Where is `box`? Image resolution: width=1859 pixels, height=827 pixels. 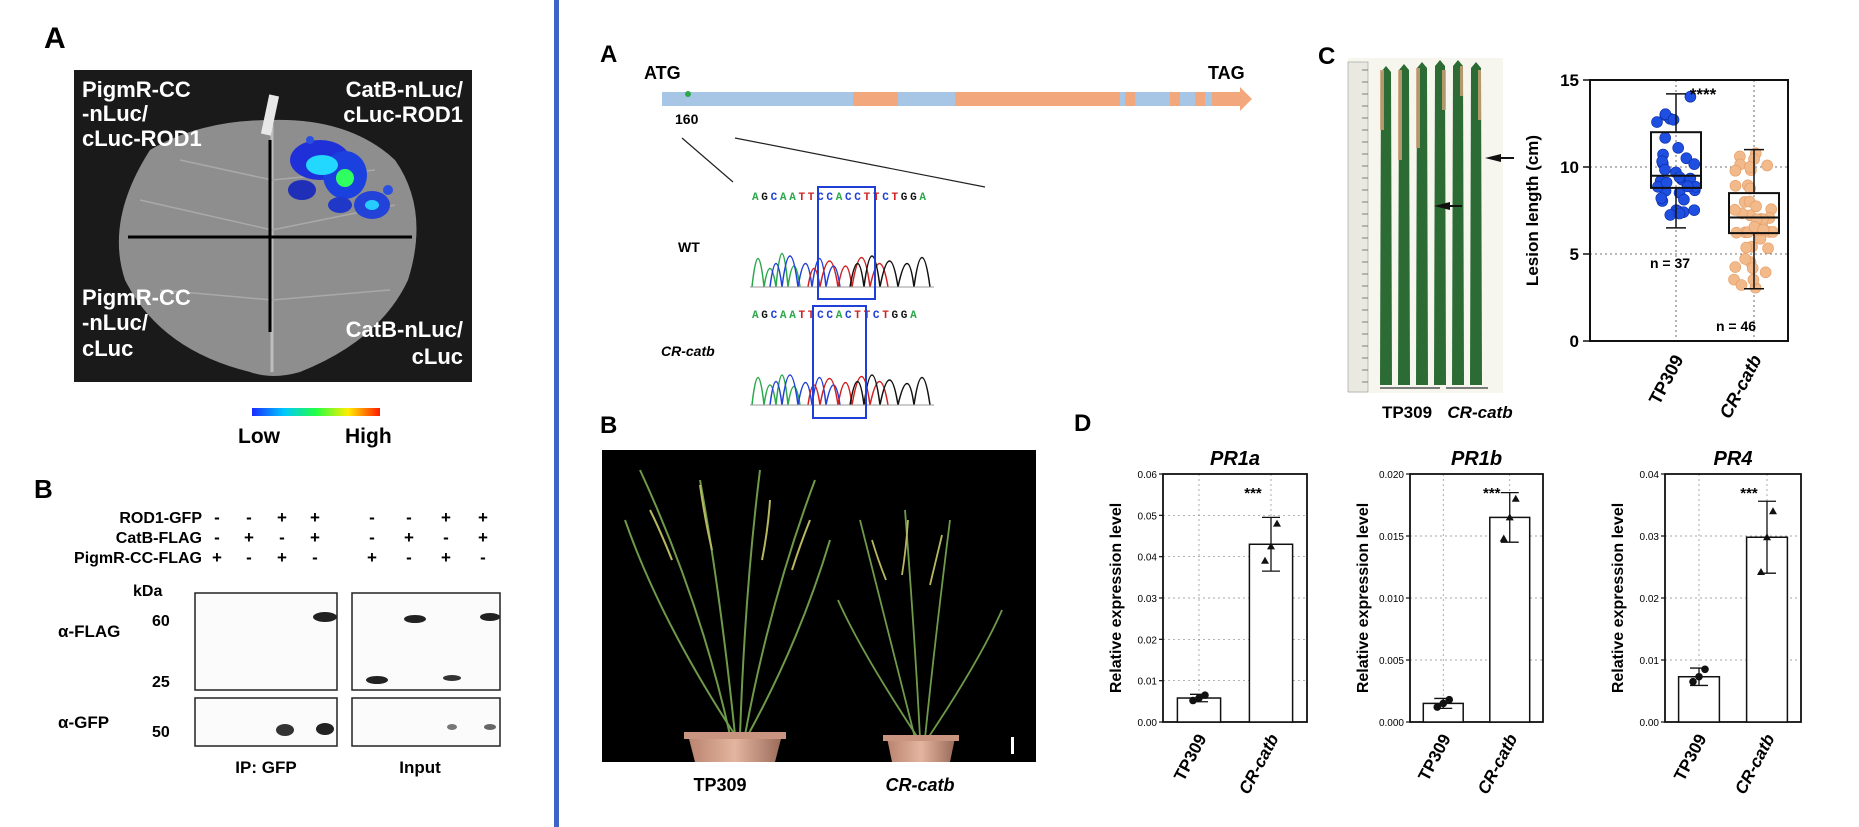 box is located at coordinates (1754, 213).